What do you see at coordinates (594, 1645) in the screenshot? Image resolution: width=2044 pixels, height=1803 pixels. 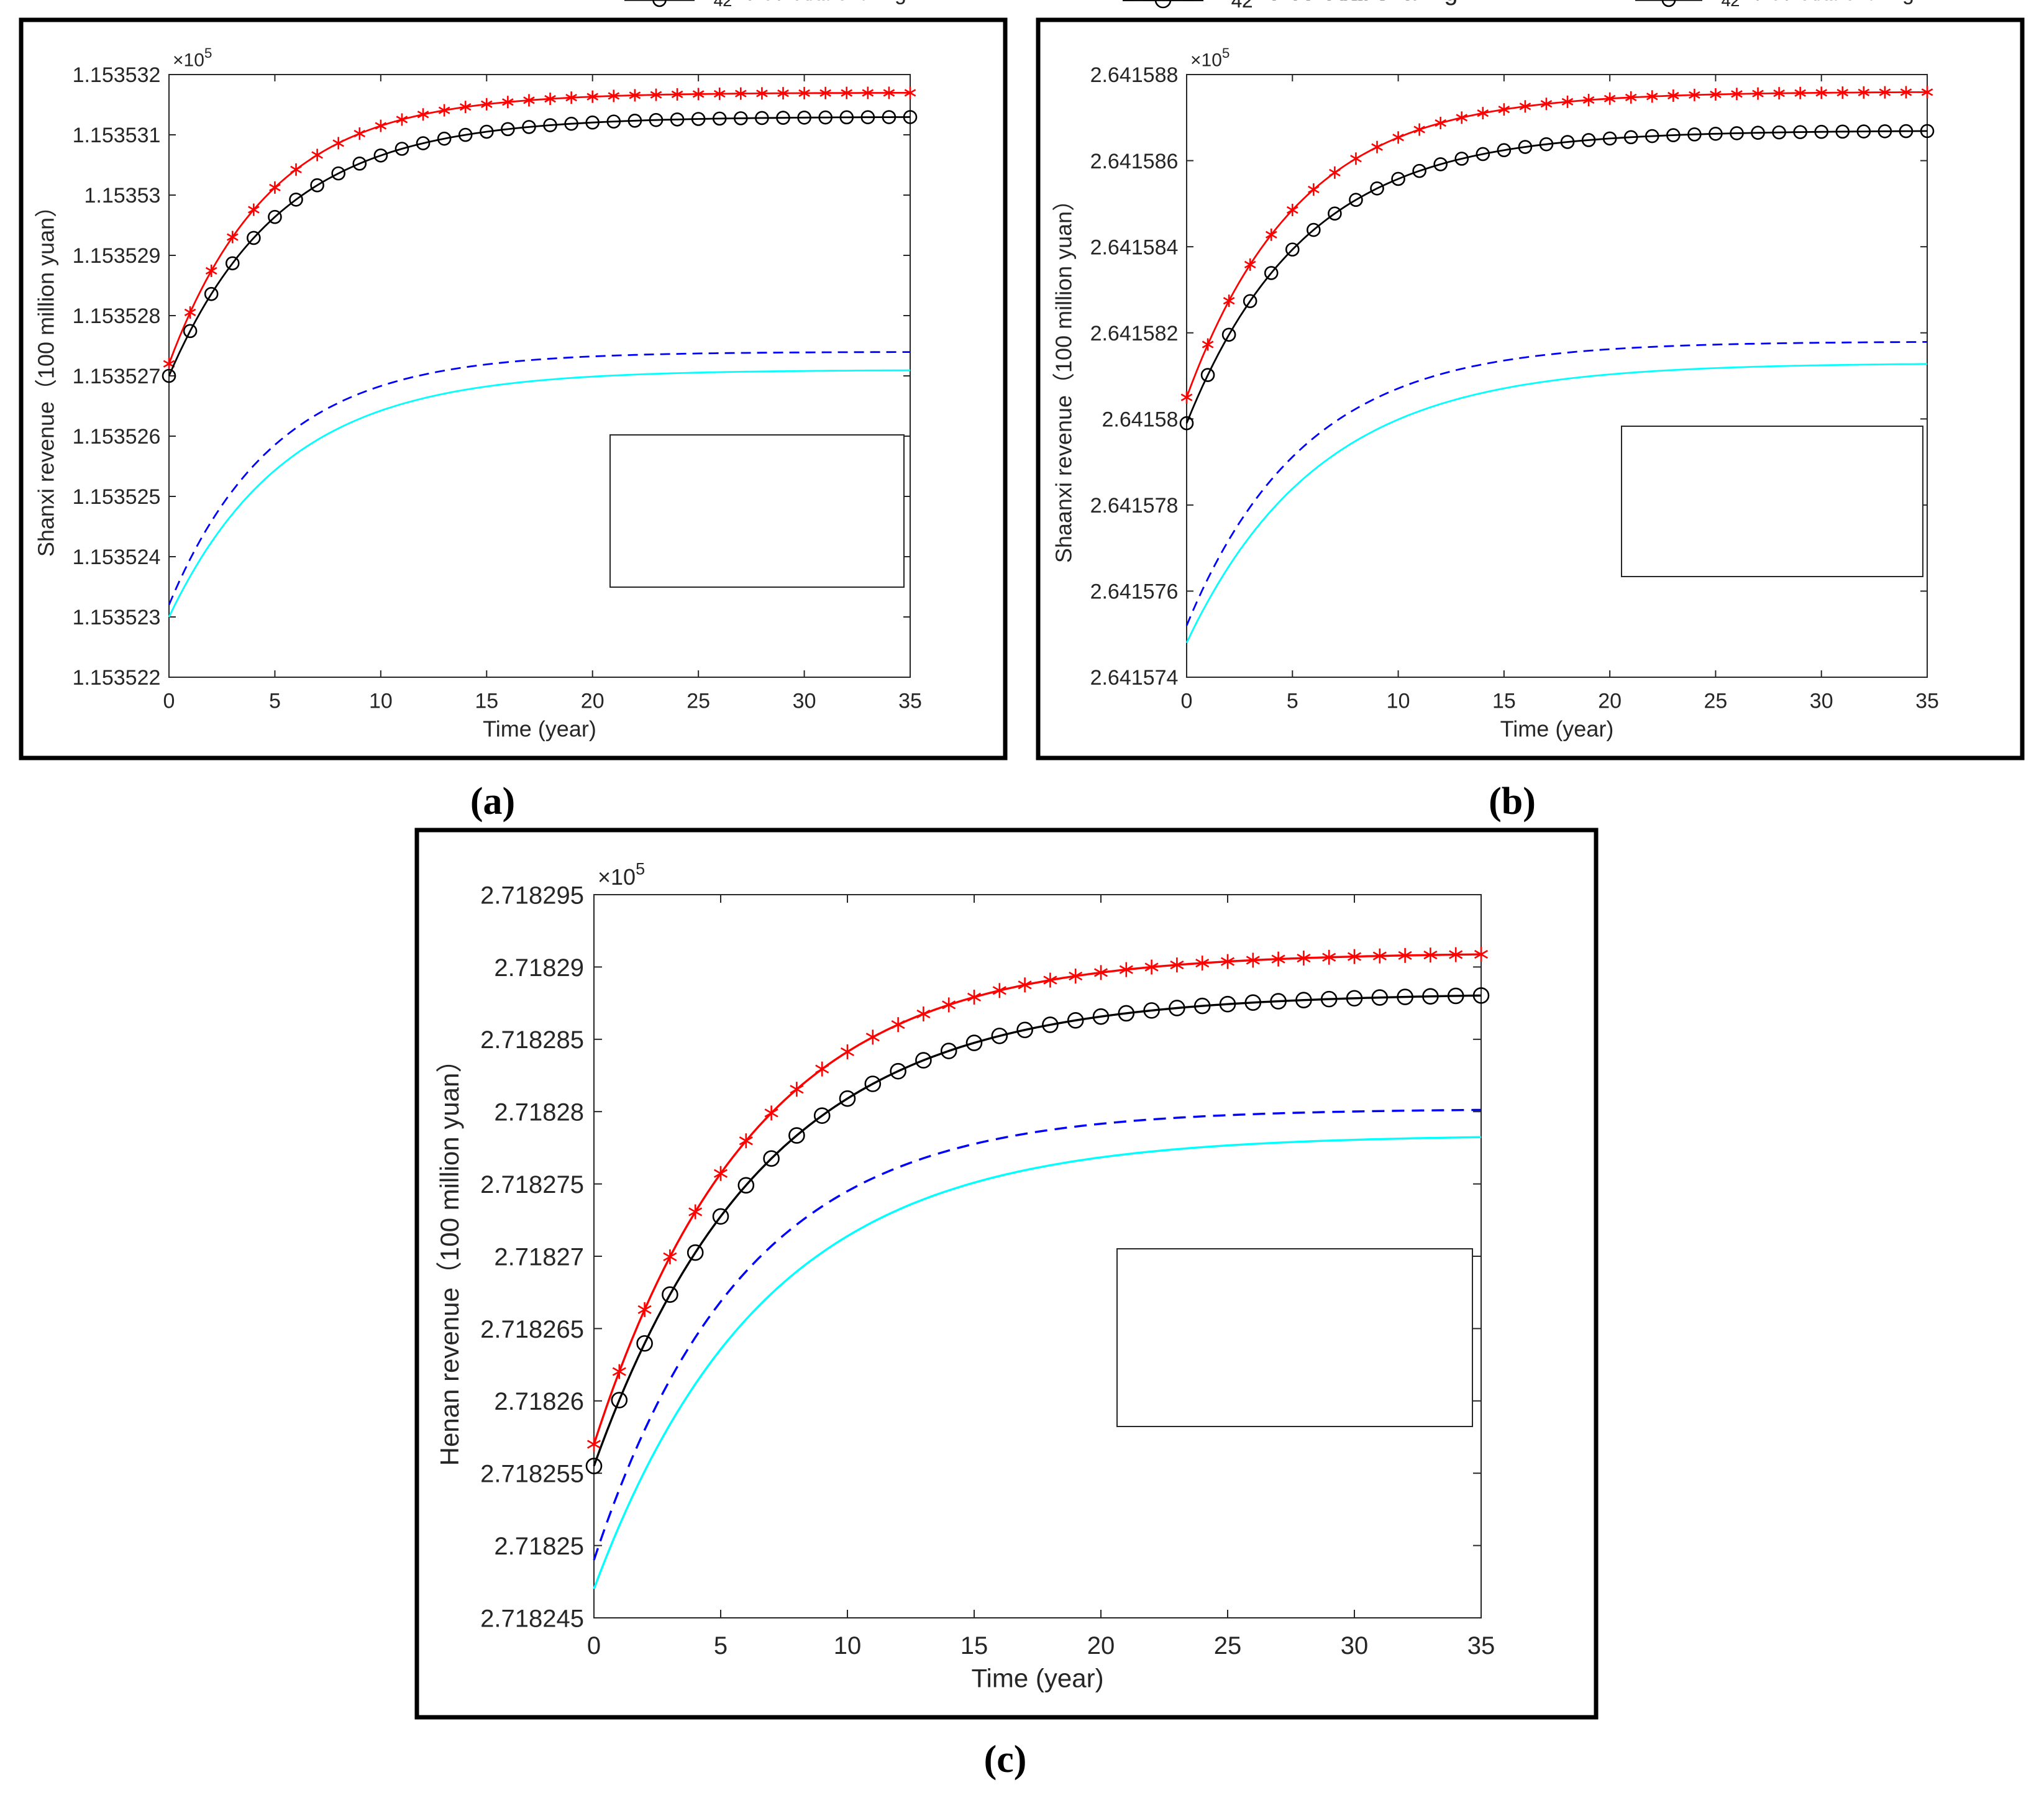 I see `x-tick-label: 0` at bounding box center [594, 1645].